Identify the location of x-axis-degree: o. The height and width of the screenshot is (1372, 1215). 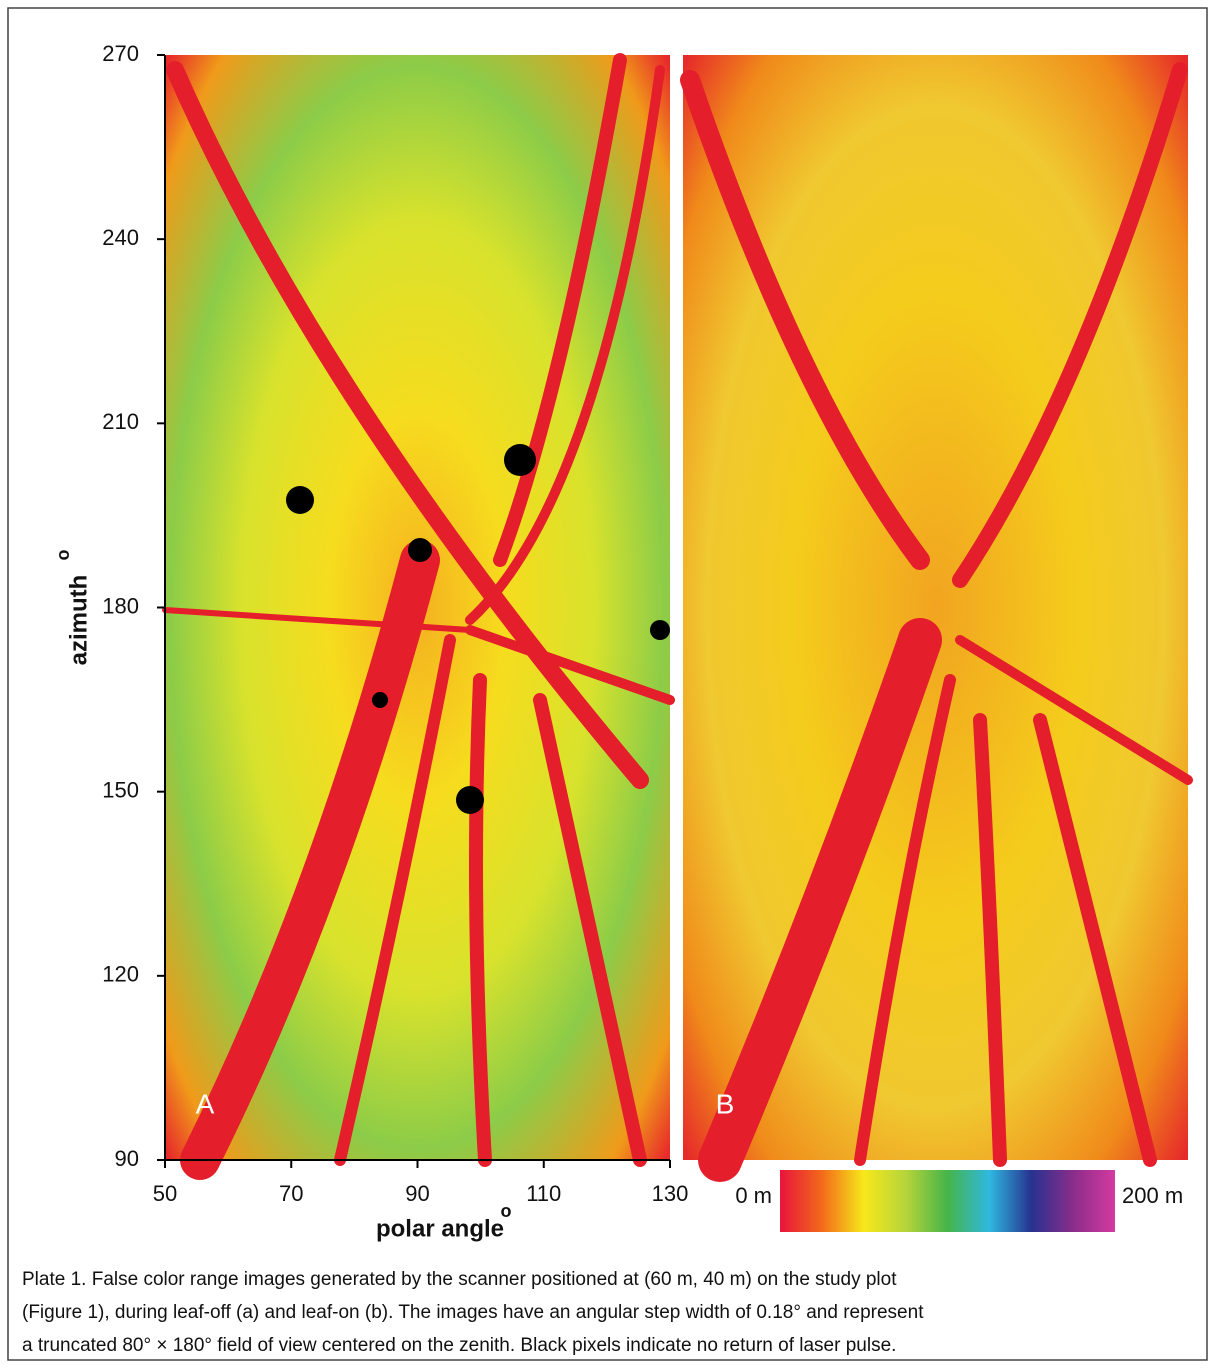
(506, 1211).